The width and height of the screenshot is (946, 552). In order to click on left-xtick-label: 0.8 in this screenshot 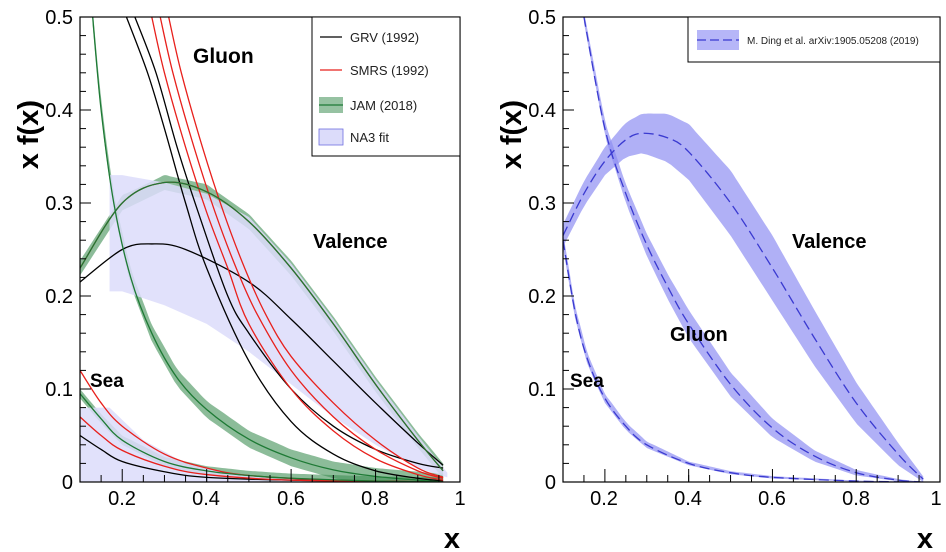, I will do `click(375, 499)`.